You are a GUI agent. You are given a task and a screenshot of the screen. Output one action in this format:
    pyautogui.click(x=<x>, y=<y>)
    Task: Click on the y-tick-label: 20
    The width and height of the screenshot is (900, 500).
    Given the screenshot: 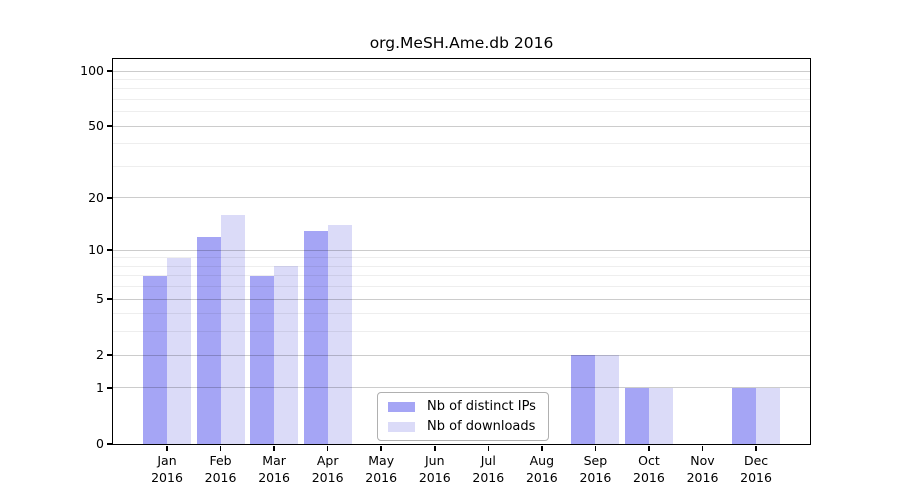 What is the action you would take?
    pyautogui.click(x=96, y=197)
    